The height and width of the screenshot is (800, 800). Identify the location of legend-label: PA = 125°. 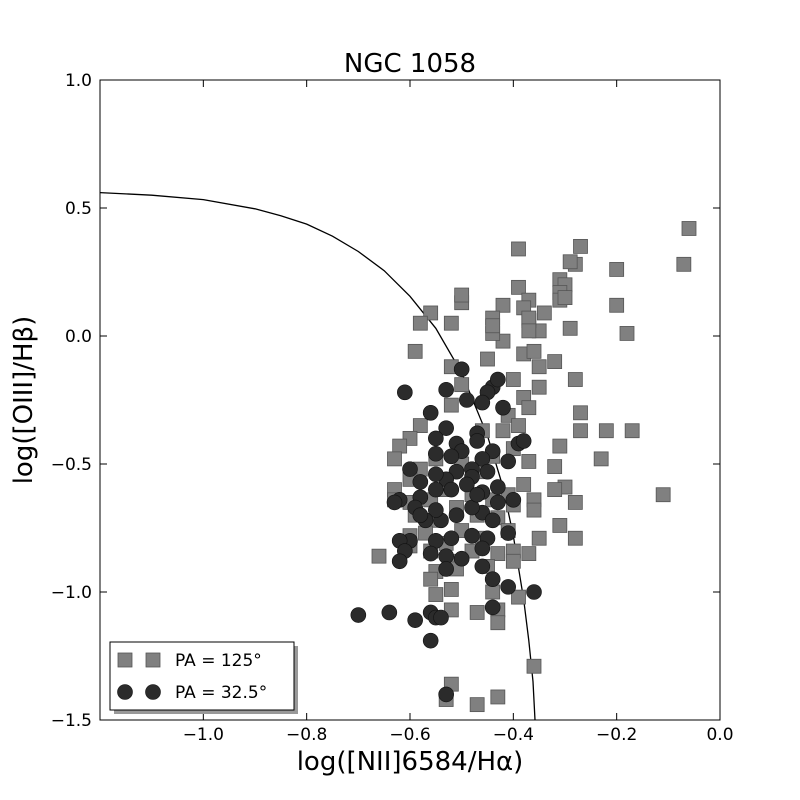
(218, 661).